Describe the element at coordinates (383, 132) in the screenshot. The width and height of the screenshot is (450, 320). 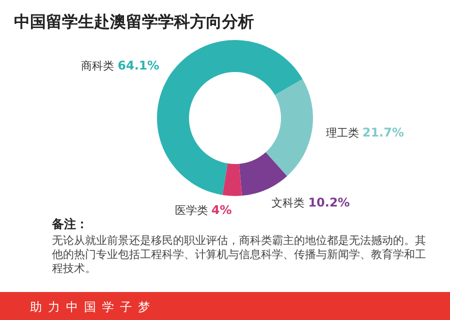
I see `data-label: 21.7%` at that location.